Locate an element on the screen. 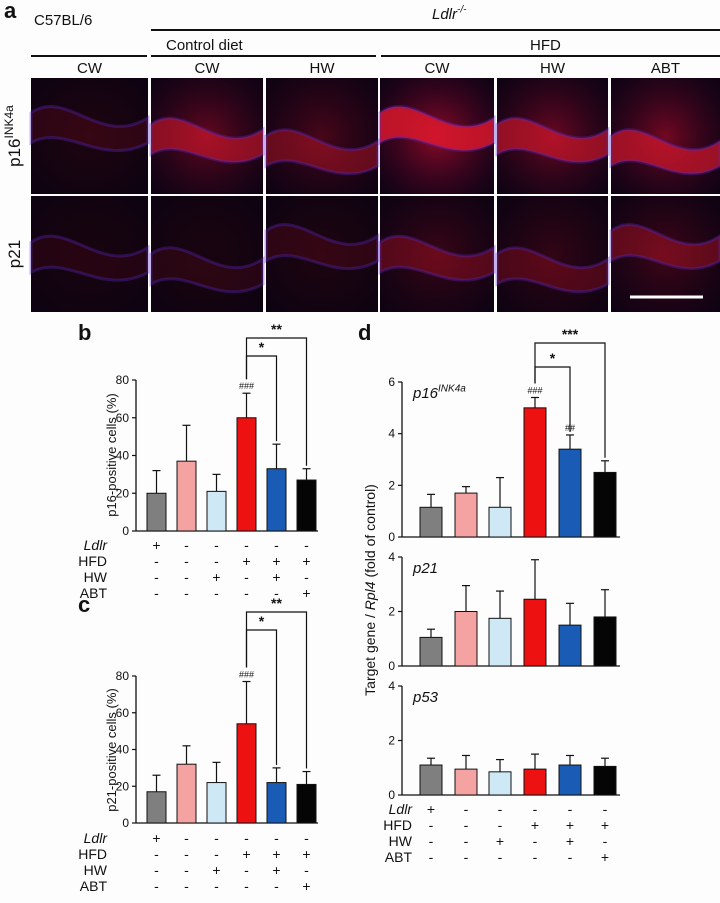 The image size is (720, 903). y-tick-label-c: 0 is located at coordinates (125, 823).